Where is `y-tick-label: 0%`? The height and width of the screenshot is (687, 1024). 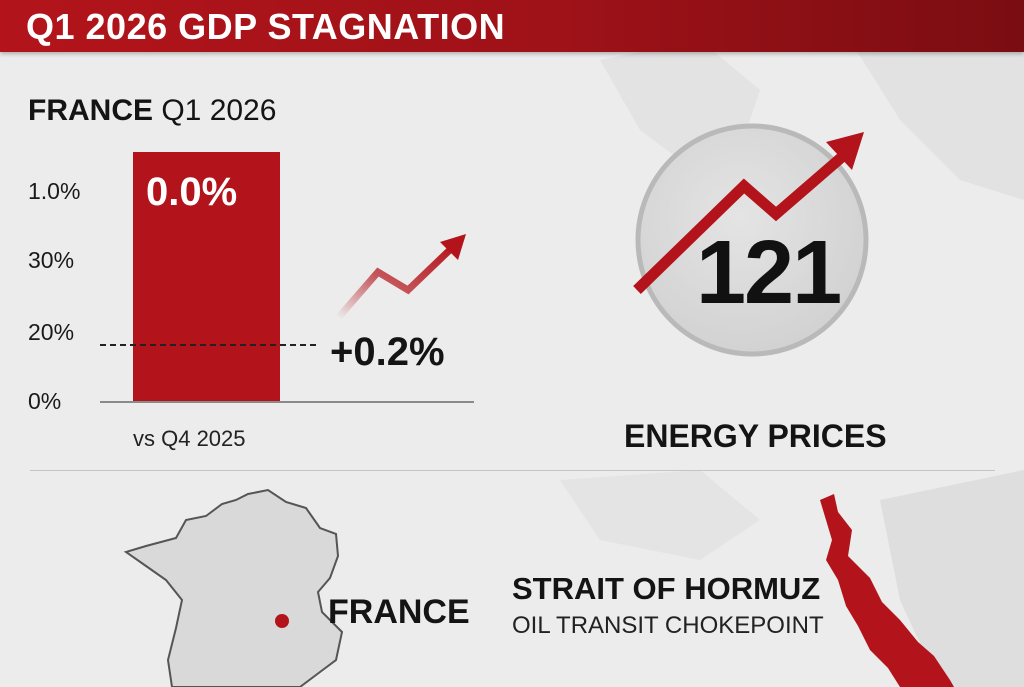
y-tick-label: 0% is located at coordinates (45, 401).